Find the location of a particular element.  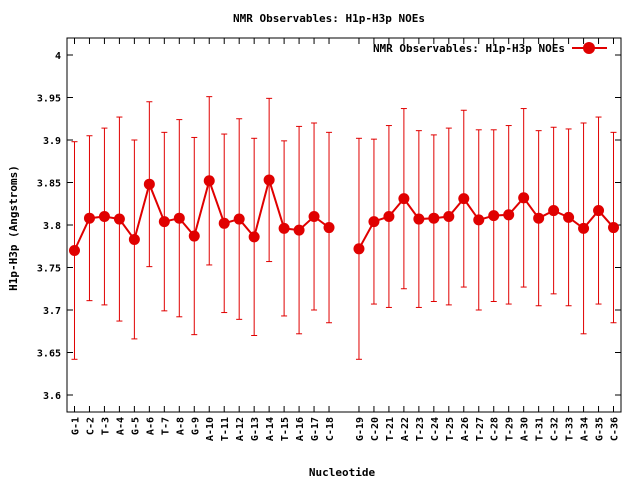

x-tick-label: A-30 is located at coordinates (525, 429).